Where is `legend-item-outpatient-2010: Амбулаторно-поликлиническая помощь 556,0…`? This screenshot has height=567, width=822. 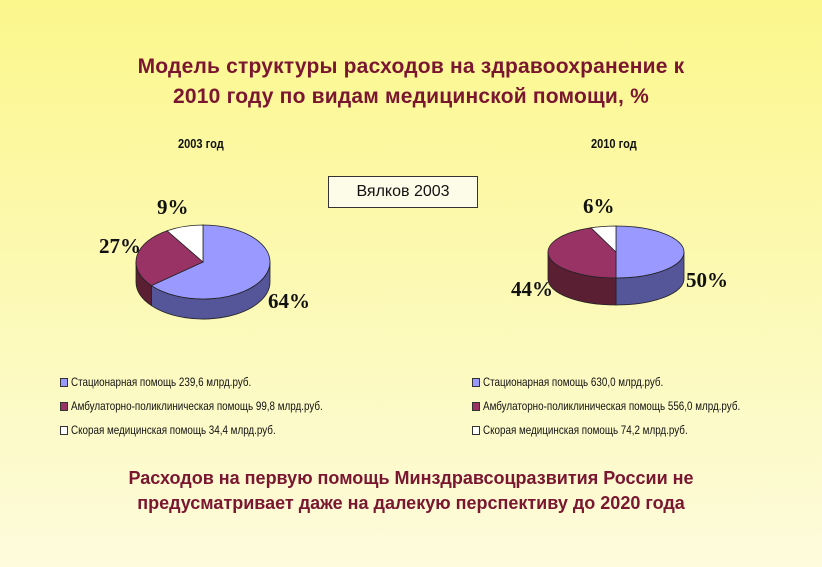 legend-item-outpatient-2010: Амбулаторно-поликлиническая помощь 556,0… is located at coordinates (634, 406).